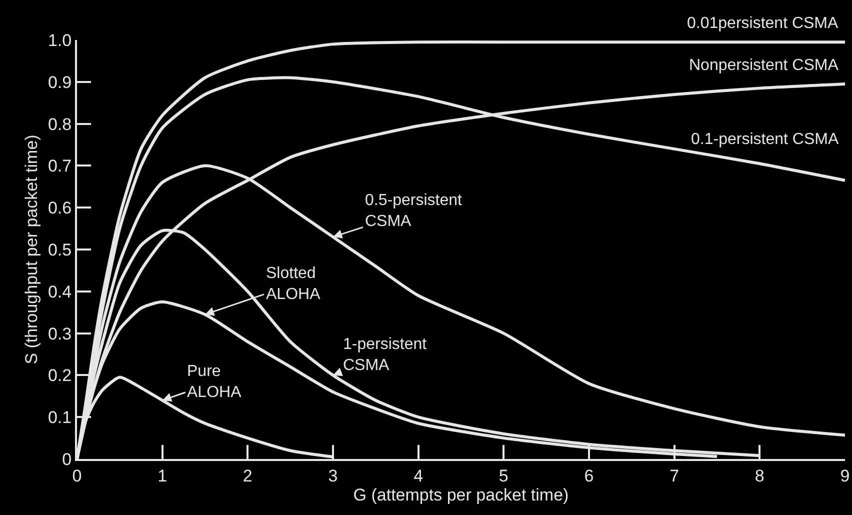 The width and height of the screenshot is (852, 515). I want to click on y-tick-label: 0.4, so click(60, 292).